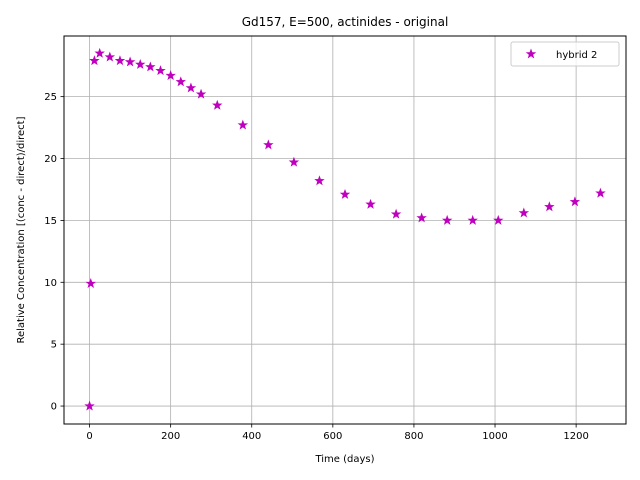  I want to click on y-tick-label: 15, so click(50, 221).